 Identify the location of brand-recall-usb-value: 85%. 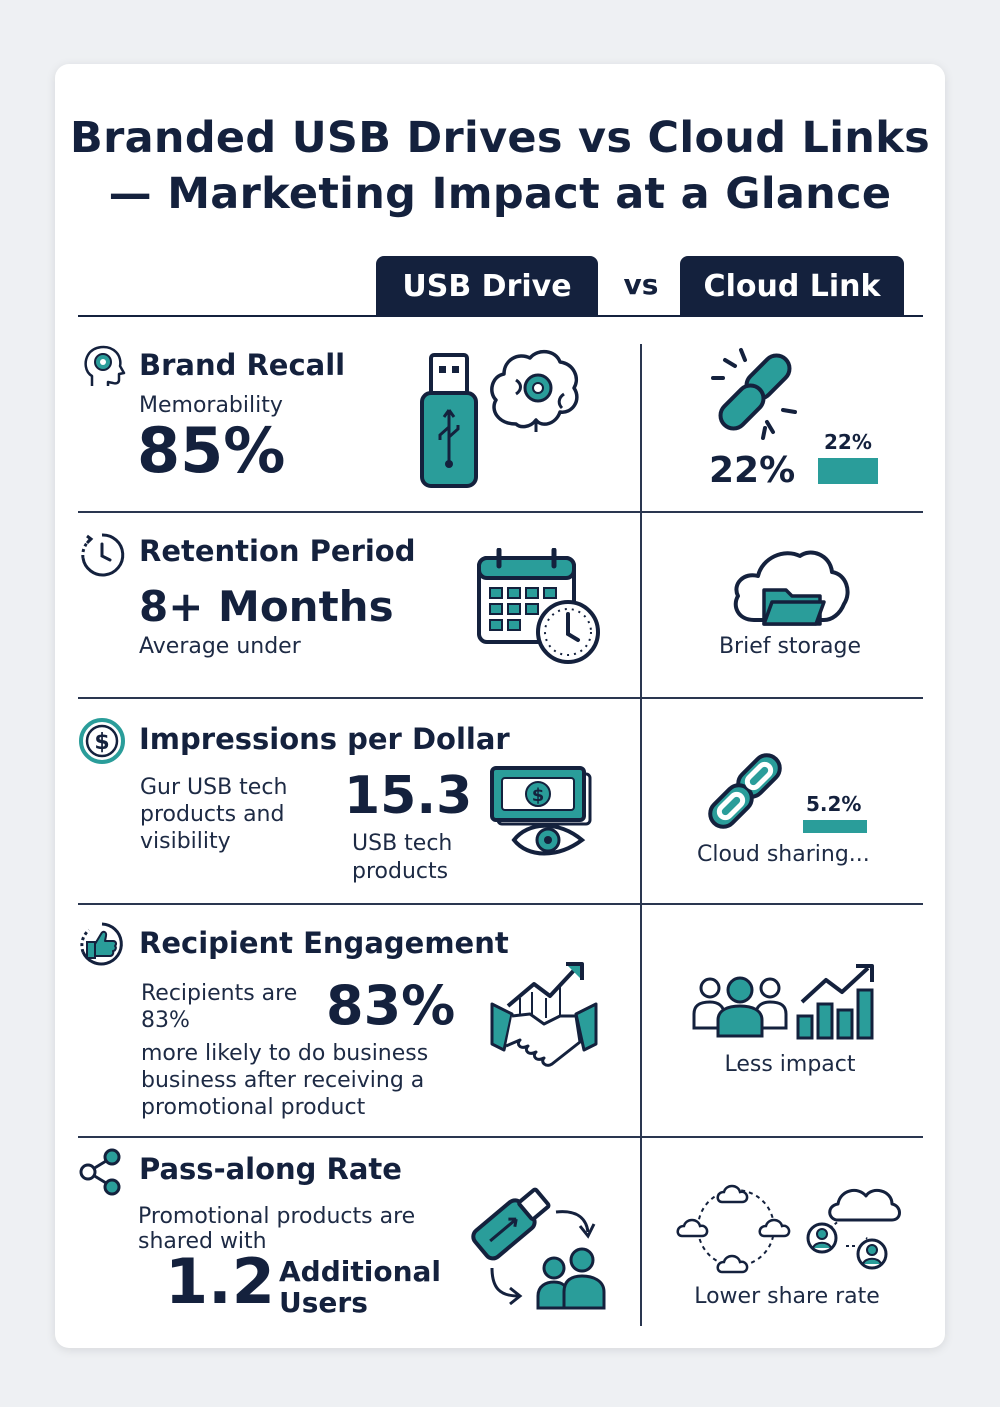
(211, 450).